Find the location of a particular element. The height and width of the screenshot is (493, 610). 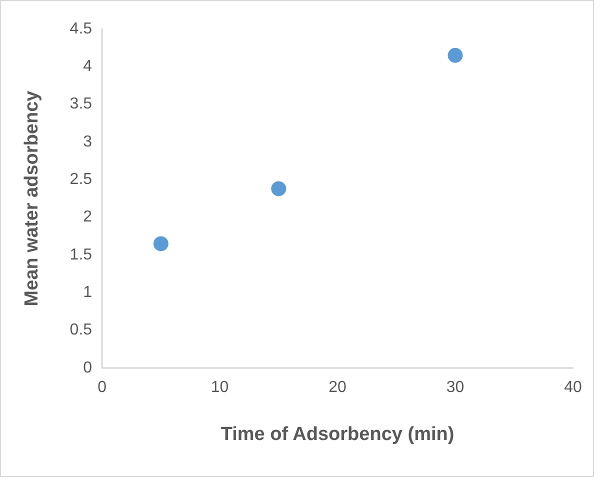

y-tick-label: 2 is located at coordinates (87, 217).